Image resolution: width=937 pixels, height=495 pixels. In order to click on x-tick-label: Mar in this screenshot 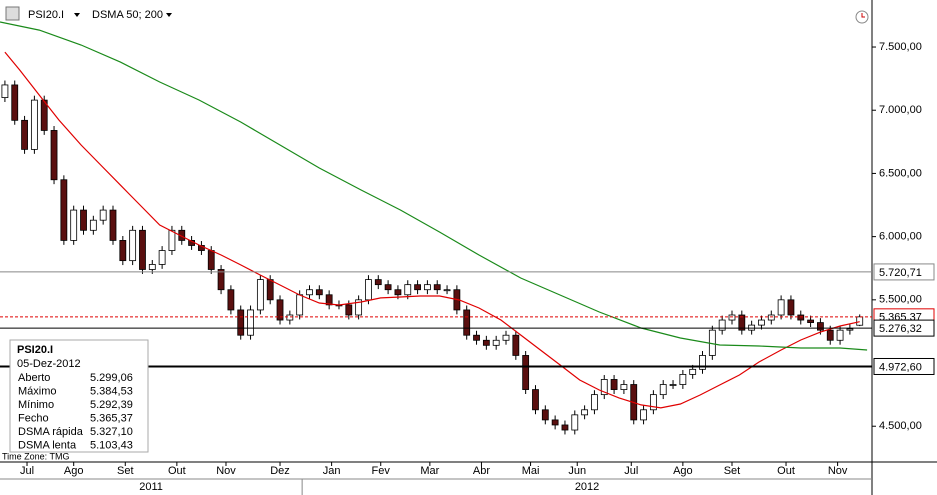, I will do `click(429, 471)`.